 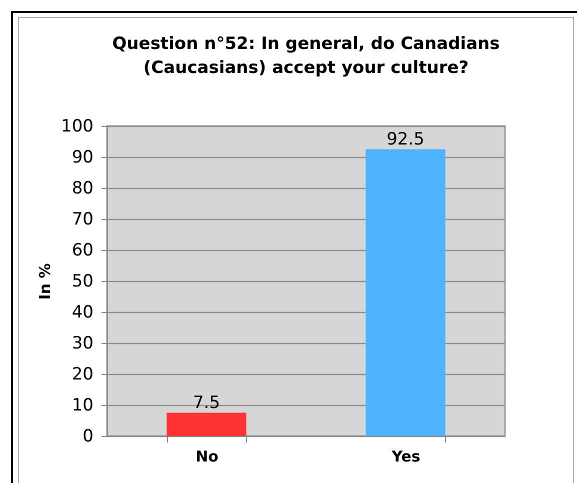 I want to click on y-tick-label: 100, so click(x=77, y=126).